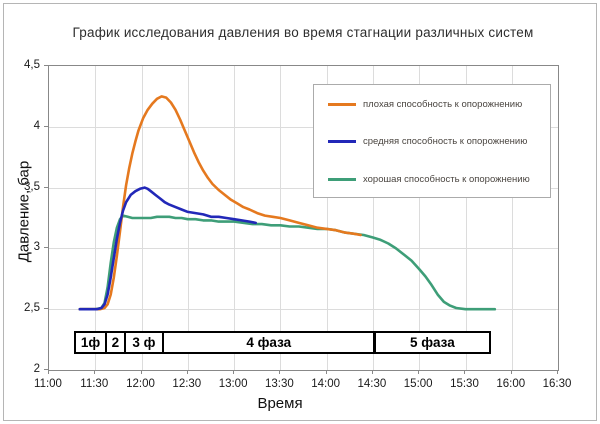  What do you see at coordinates (187, 384) in the screenshot?
I see `x-tick-label: 12:30` at bounding box center [187, 384].